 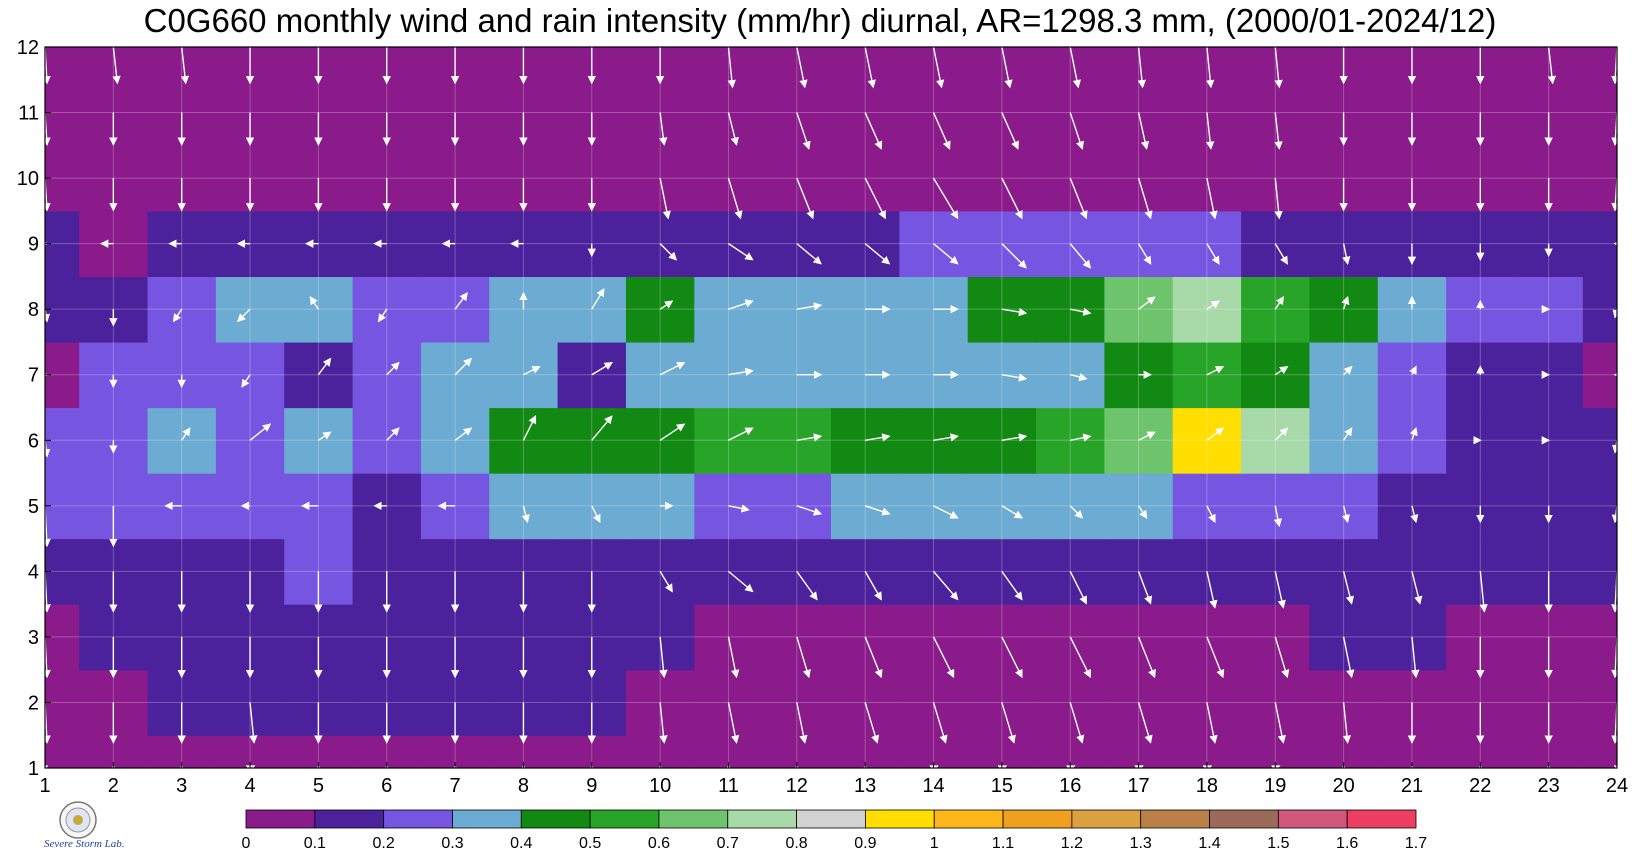 What do you see at coordinates (1416, 843) in the screenshot?
I see `colorbar-label: 1.7` at bounding box center [1416, 843].